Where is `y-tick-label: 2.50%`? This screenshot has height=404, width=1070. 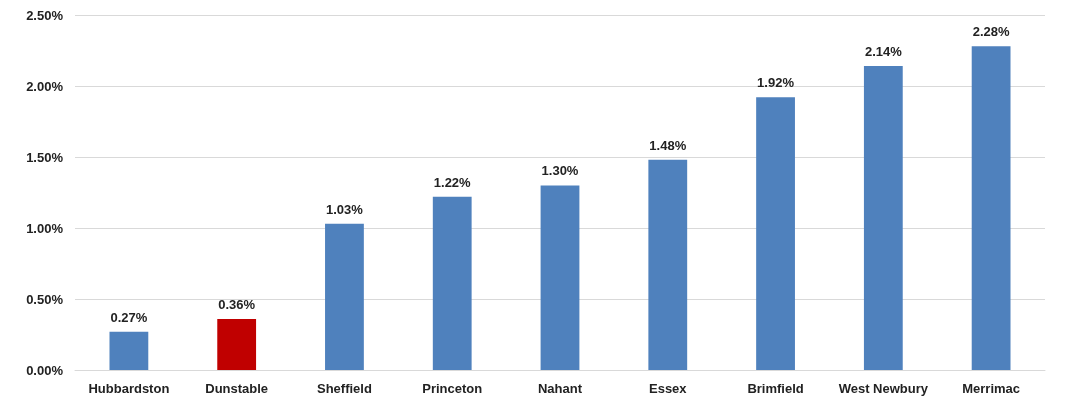
y-tick-label: 2.50% is located at coordinates (45, 15).